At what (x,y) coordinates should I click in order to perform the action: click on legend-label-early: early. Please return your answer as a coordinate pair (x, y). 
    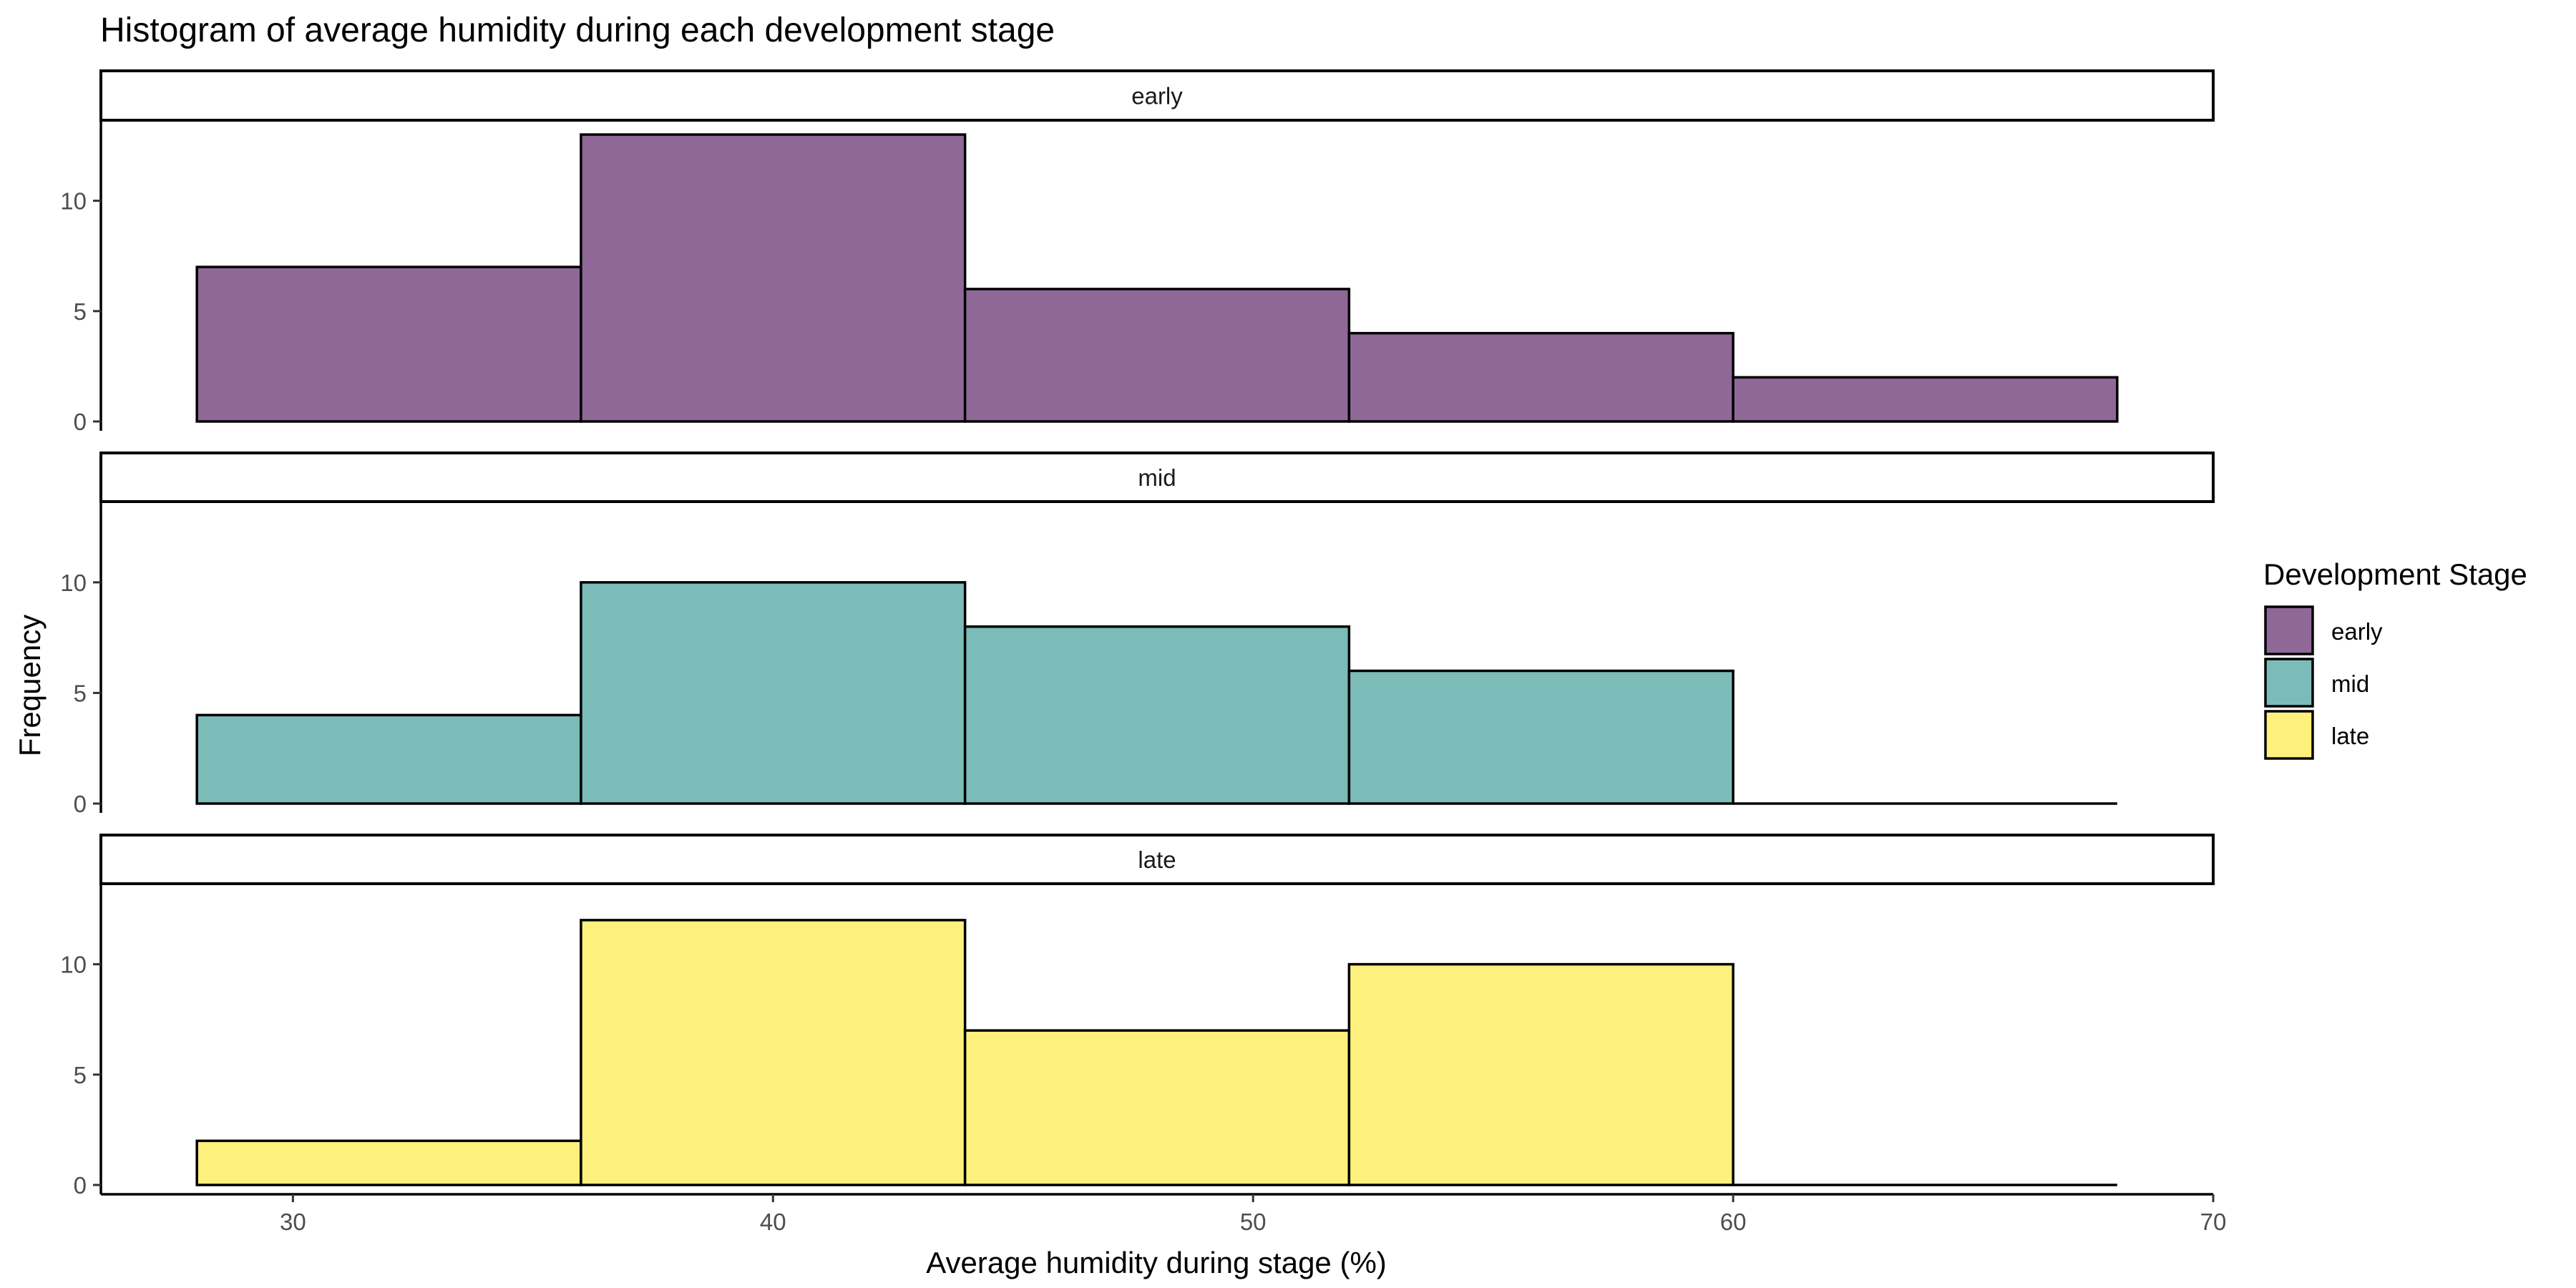
    Looking at the image, I should click on (2357, 631).